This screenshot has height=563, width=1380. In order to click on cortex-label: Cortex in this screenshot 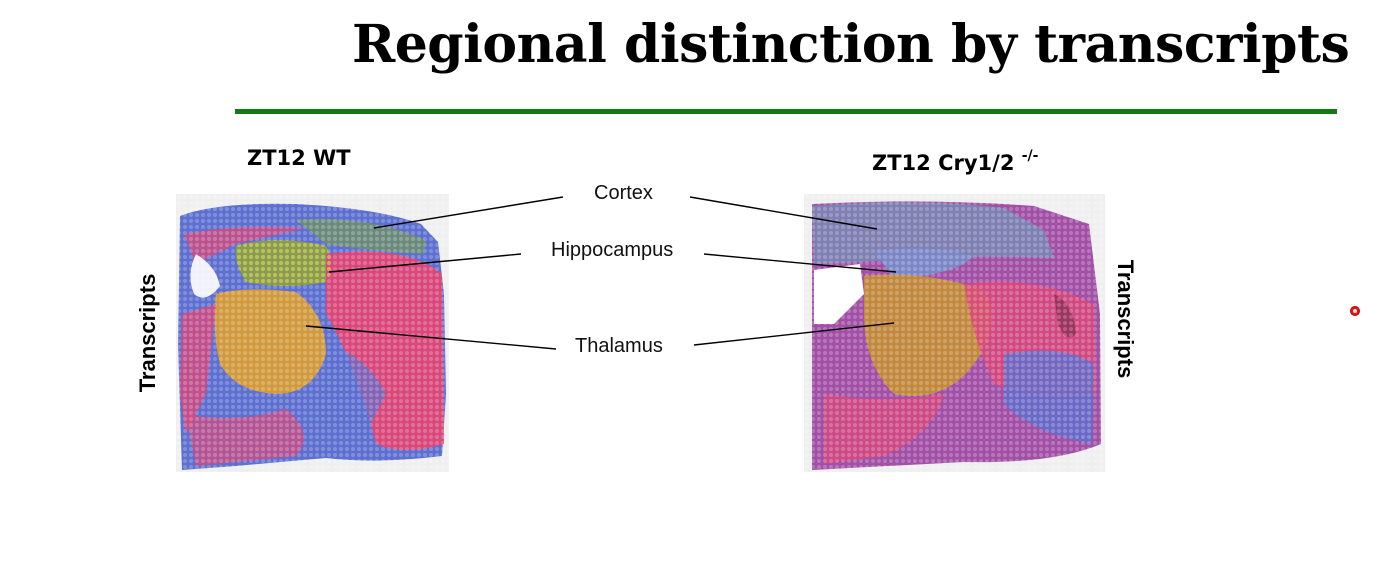, I will do `click(623, 193)`.